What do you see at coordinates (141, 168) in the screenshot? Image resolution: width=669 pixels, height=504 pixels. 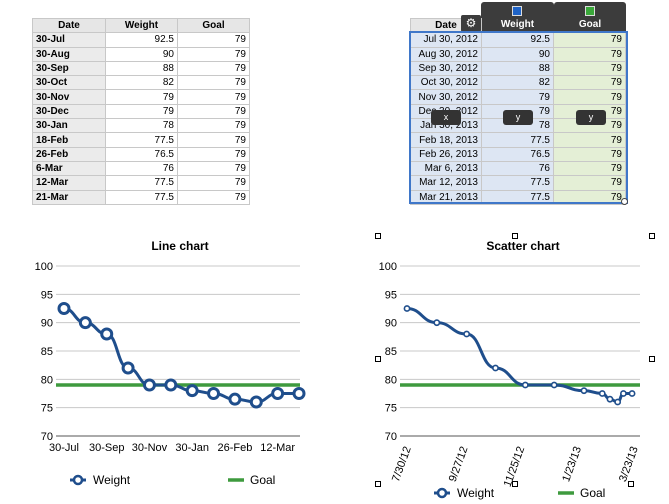 I see `table-row: 6-Mar 76 79` at bounding box center [141, 168].